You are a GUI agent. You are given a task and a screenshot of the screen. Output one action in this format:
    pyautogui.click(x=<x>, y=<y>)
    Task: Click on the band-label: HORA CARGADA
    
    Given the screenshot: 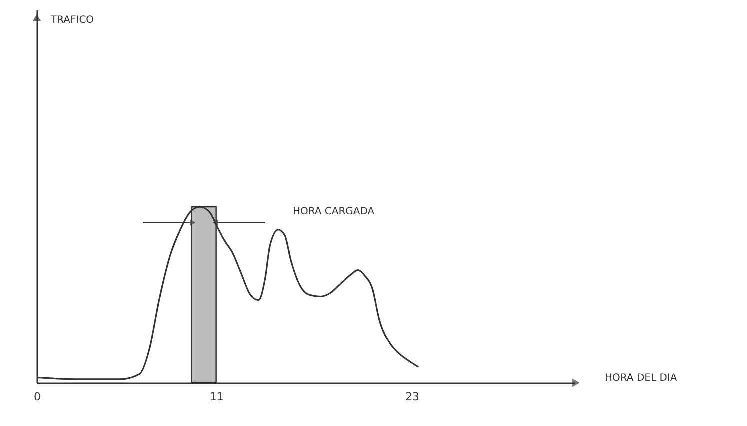 What is the action you would take?
    pyautogui.click(x=333, y=212)
    